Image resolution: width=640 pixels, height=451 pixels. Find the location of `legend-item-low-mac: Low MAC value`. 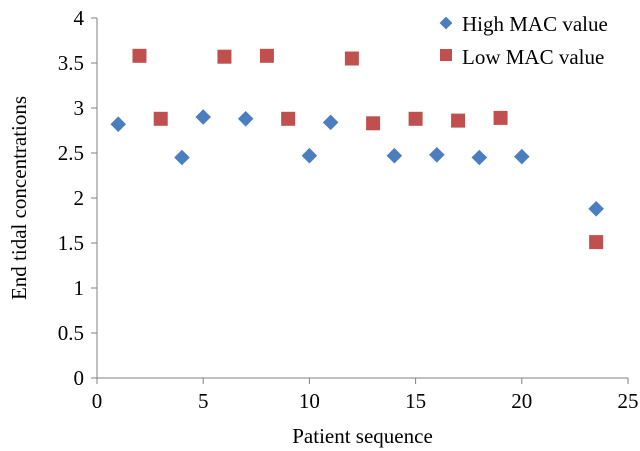

legend-item-low-mac: Low MAC value is located at coordinates (522, 57).